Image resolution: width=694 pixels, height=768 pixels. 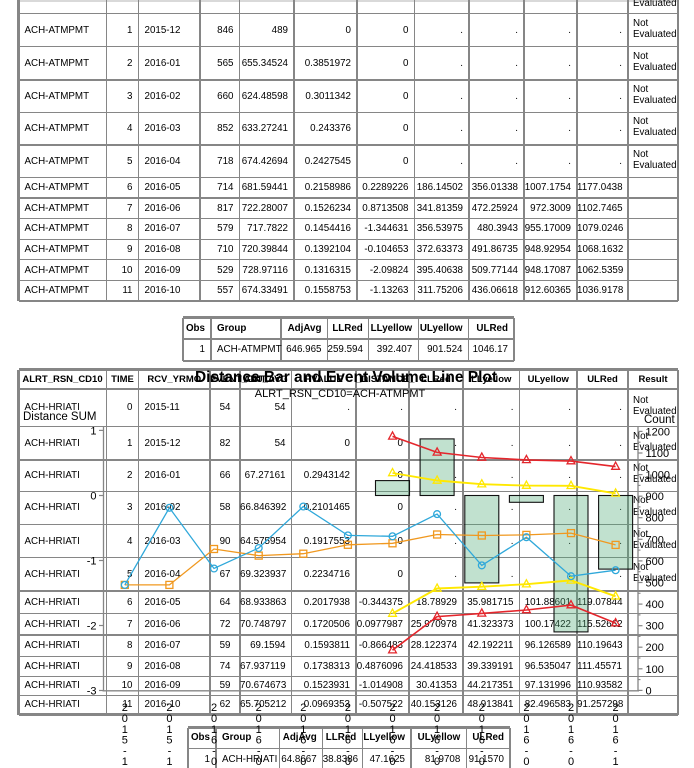 I want to click on svg-text: -1, so click(x=92, y=562).